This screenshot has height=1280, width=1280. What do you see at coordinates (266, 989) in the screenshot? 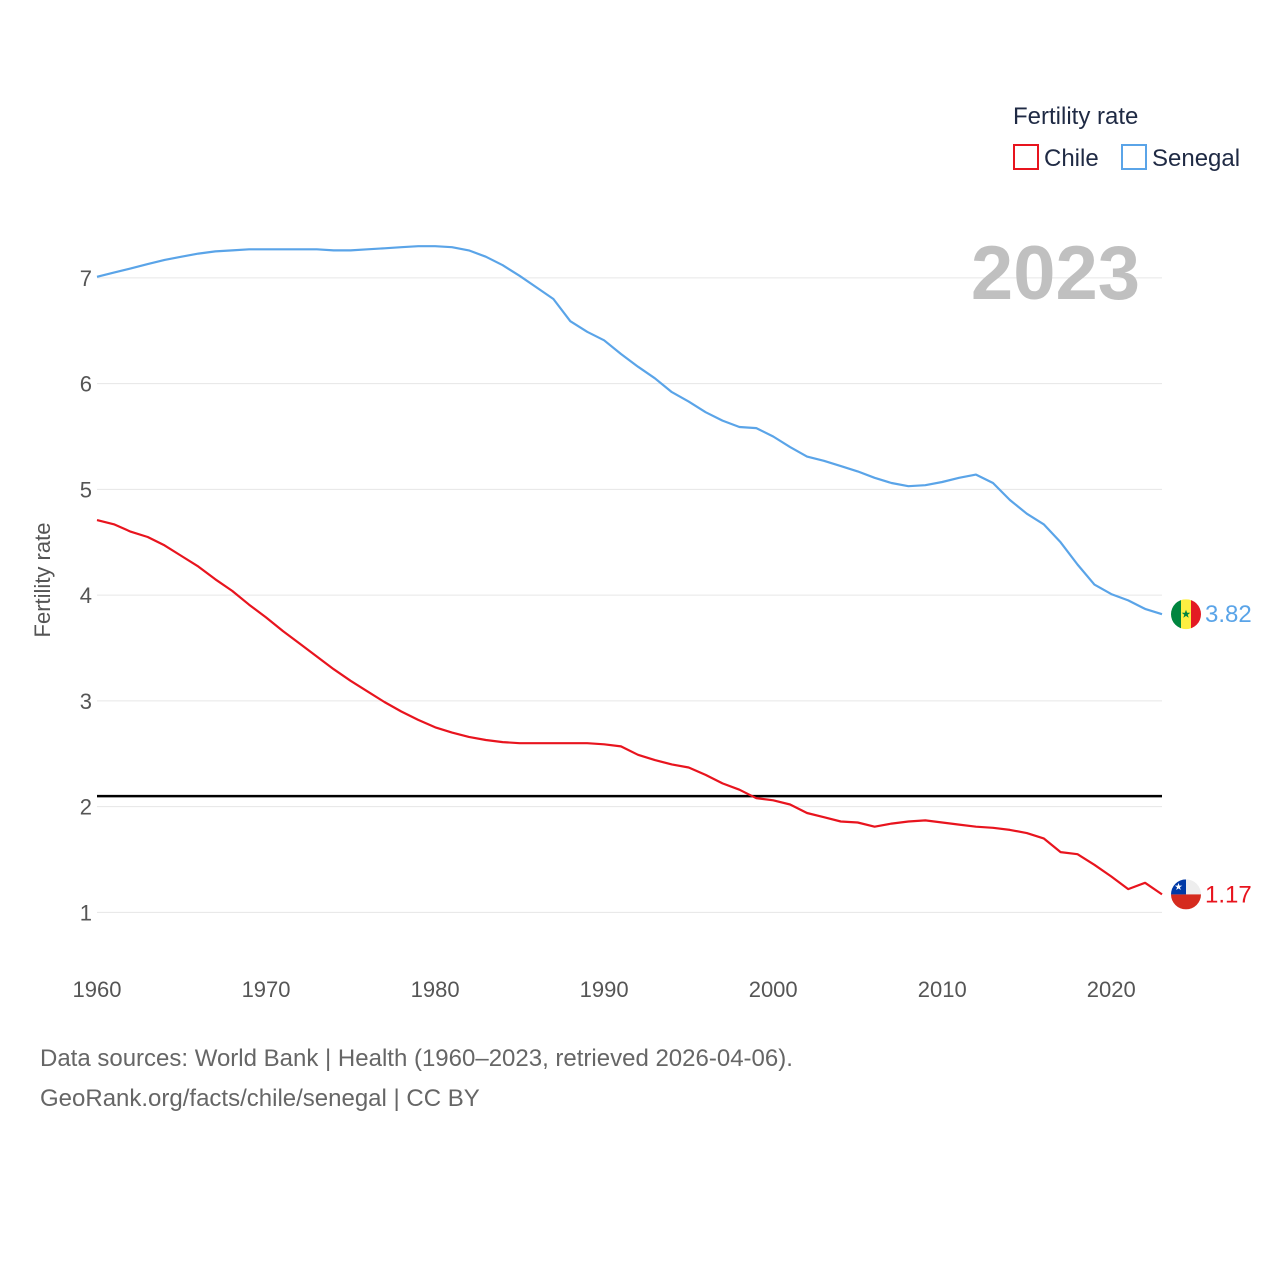
I see `x-tick-label: 1970` at bounding box center [266, 989].